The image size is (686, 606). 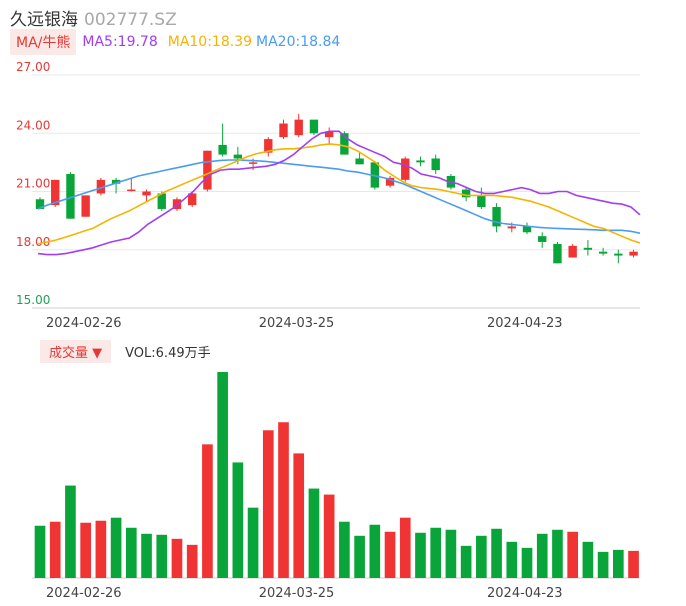 What do you see at coordinates (297, 323) in the screenshot?
I see `price-x-tick-label: 2024-03-25` at bounding box center [297, 323].